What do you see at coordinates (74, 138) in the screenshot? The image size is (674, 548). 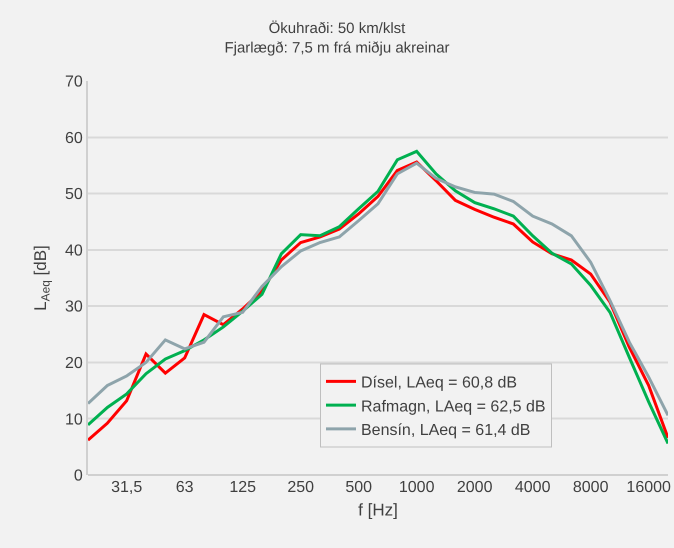 I see `y-tick-label: 60` at bounding box center [74, 138].